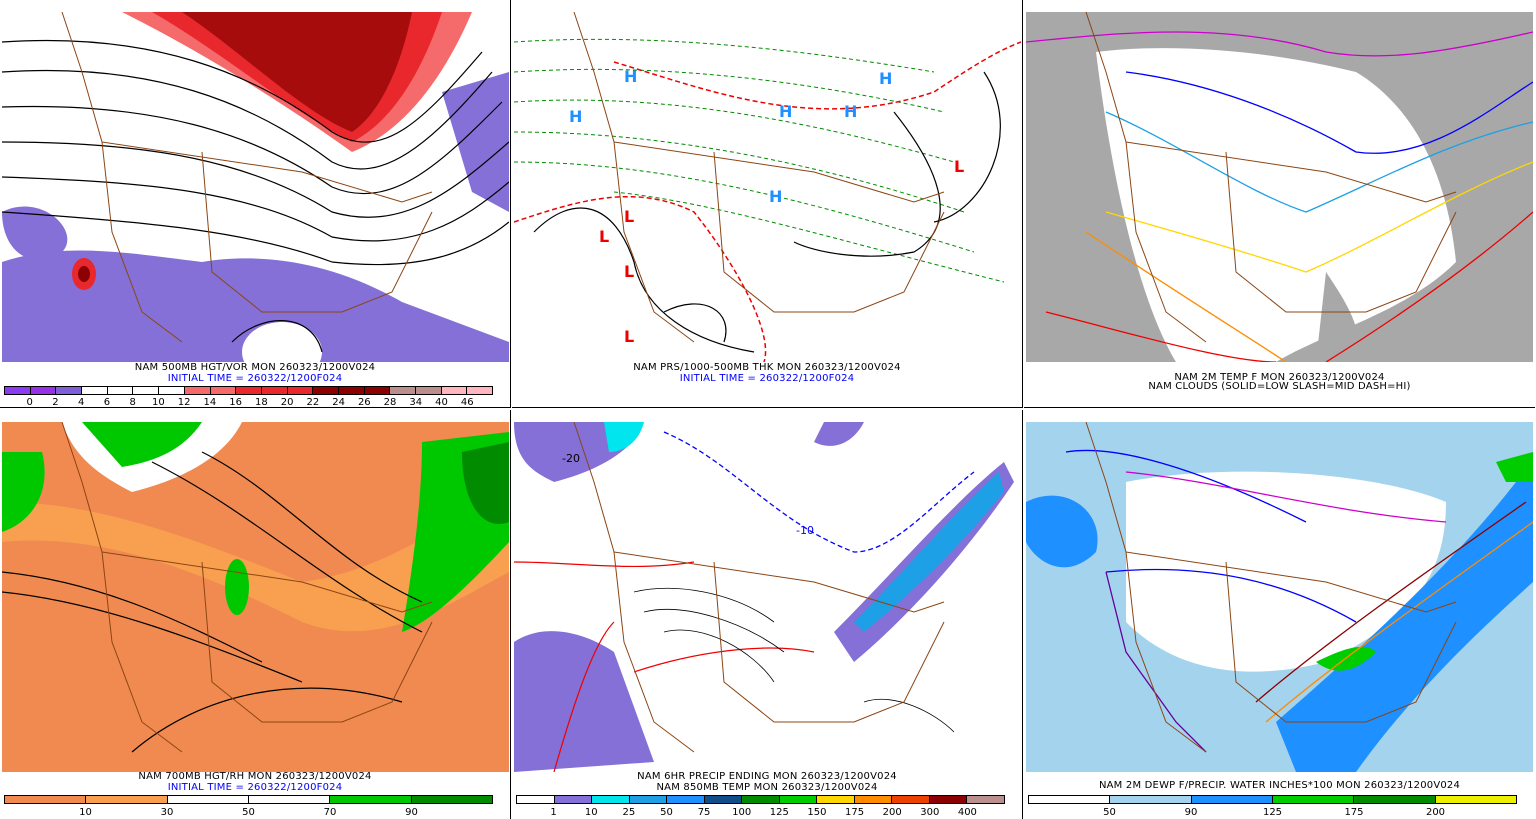 This screenshot has height=819, width=1536. What do you see at coordinates (210, 402) in the screenshot?
I see `color-legend-label: 14` at bounding box center [210, 402].